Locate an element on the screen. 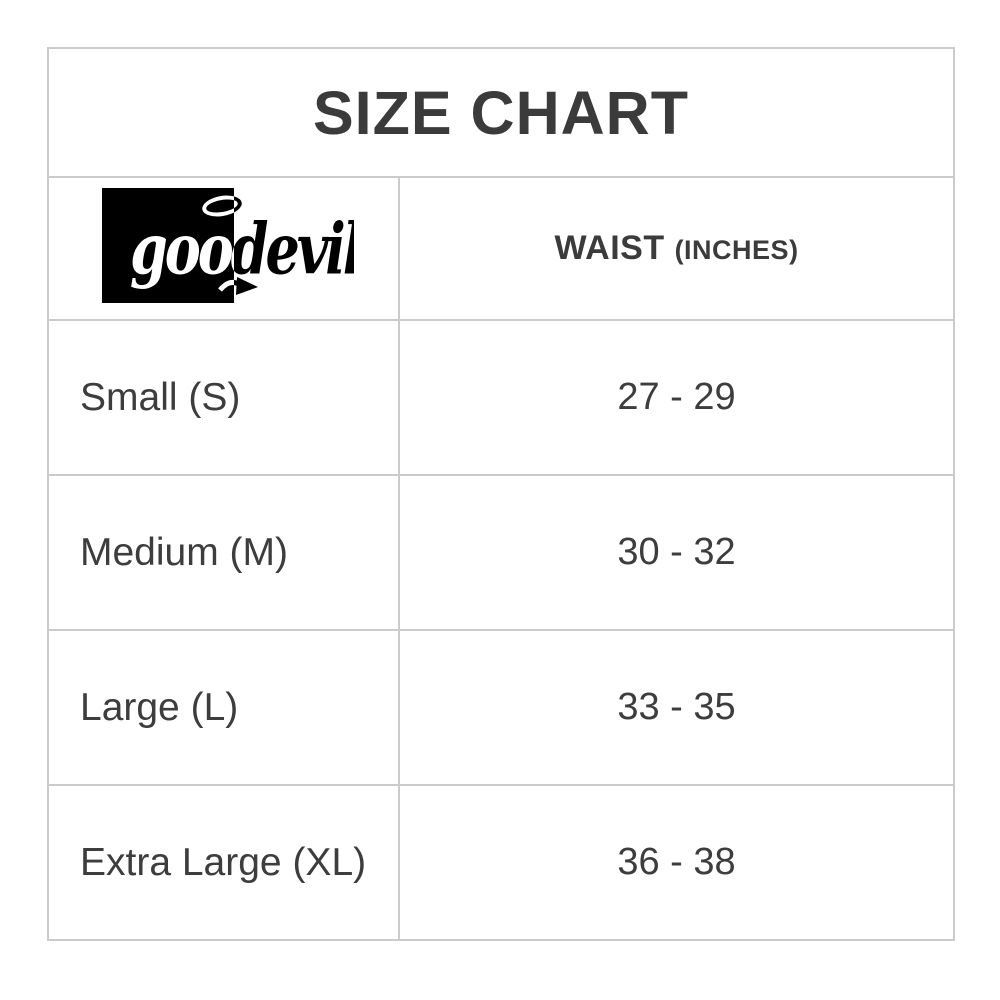 Image resolution: width=1000 pixels, height=1000 pixels. header-row: goodevil goodevil is located at coordinates (501, 248).